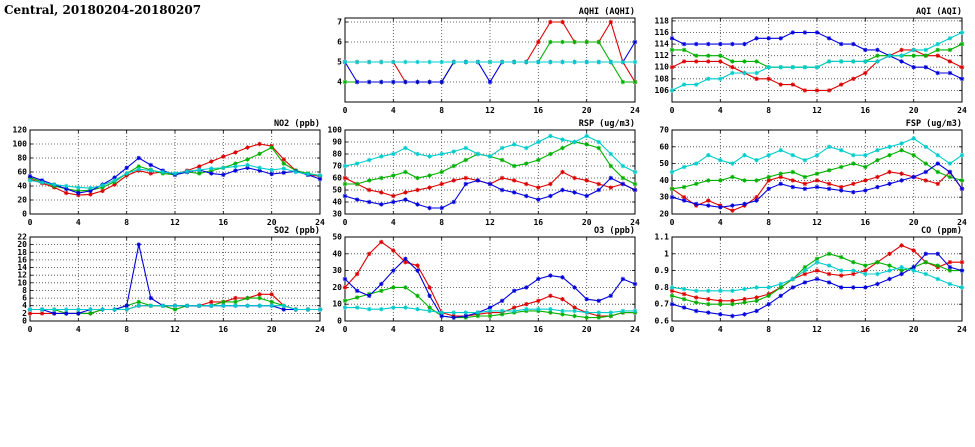 This screenshot has width=975, height=447. I want to click on svg-text: 1.1, so click(662, 237).